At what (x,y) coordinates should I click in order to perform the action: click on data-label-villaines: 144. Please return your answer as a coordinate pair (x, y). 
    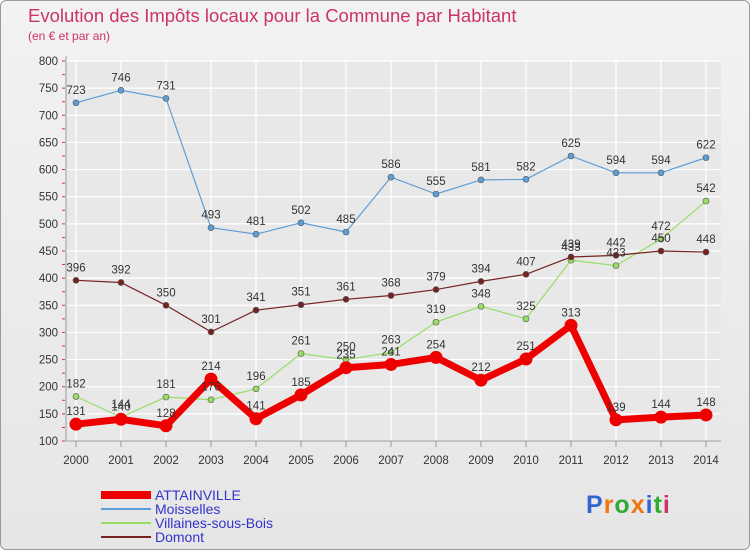
    Looking at the image, I should click on (121, 405).